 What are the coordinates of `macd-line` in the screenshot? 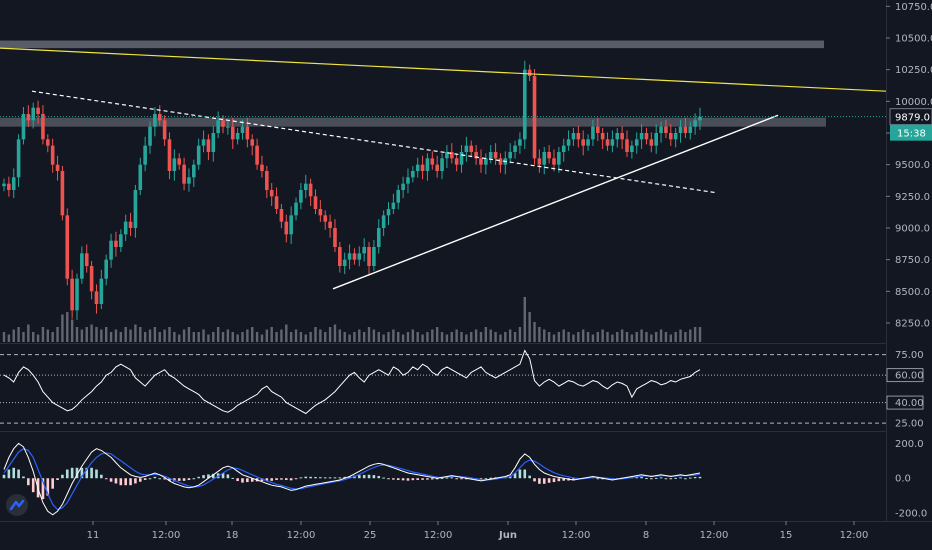 It's located at (352, 479).